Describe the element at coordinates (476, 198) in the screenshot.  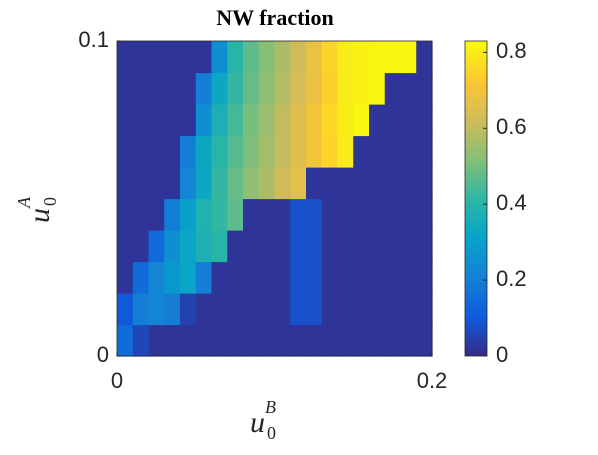
I see `colorbar` at that location.